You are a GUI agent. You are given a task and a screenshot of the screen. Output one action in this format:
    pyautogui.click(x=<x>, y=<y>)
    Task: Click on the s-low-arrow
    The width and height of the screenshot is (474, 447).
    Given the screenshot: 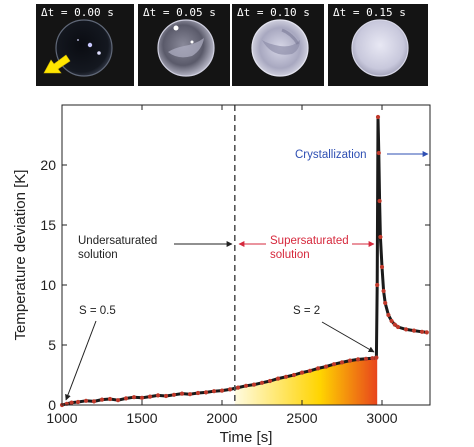 What is the action you would take?
    pyautogui.click(x=81, y=360)
    